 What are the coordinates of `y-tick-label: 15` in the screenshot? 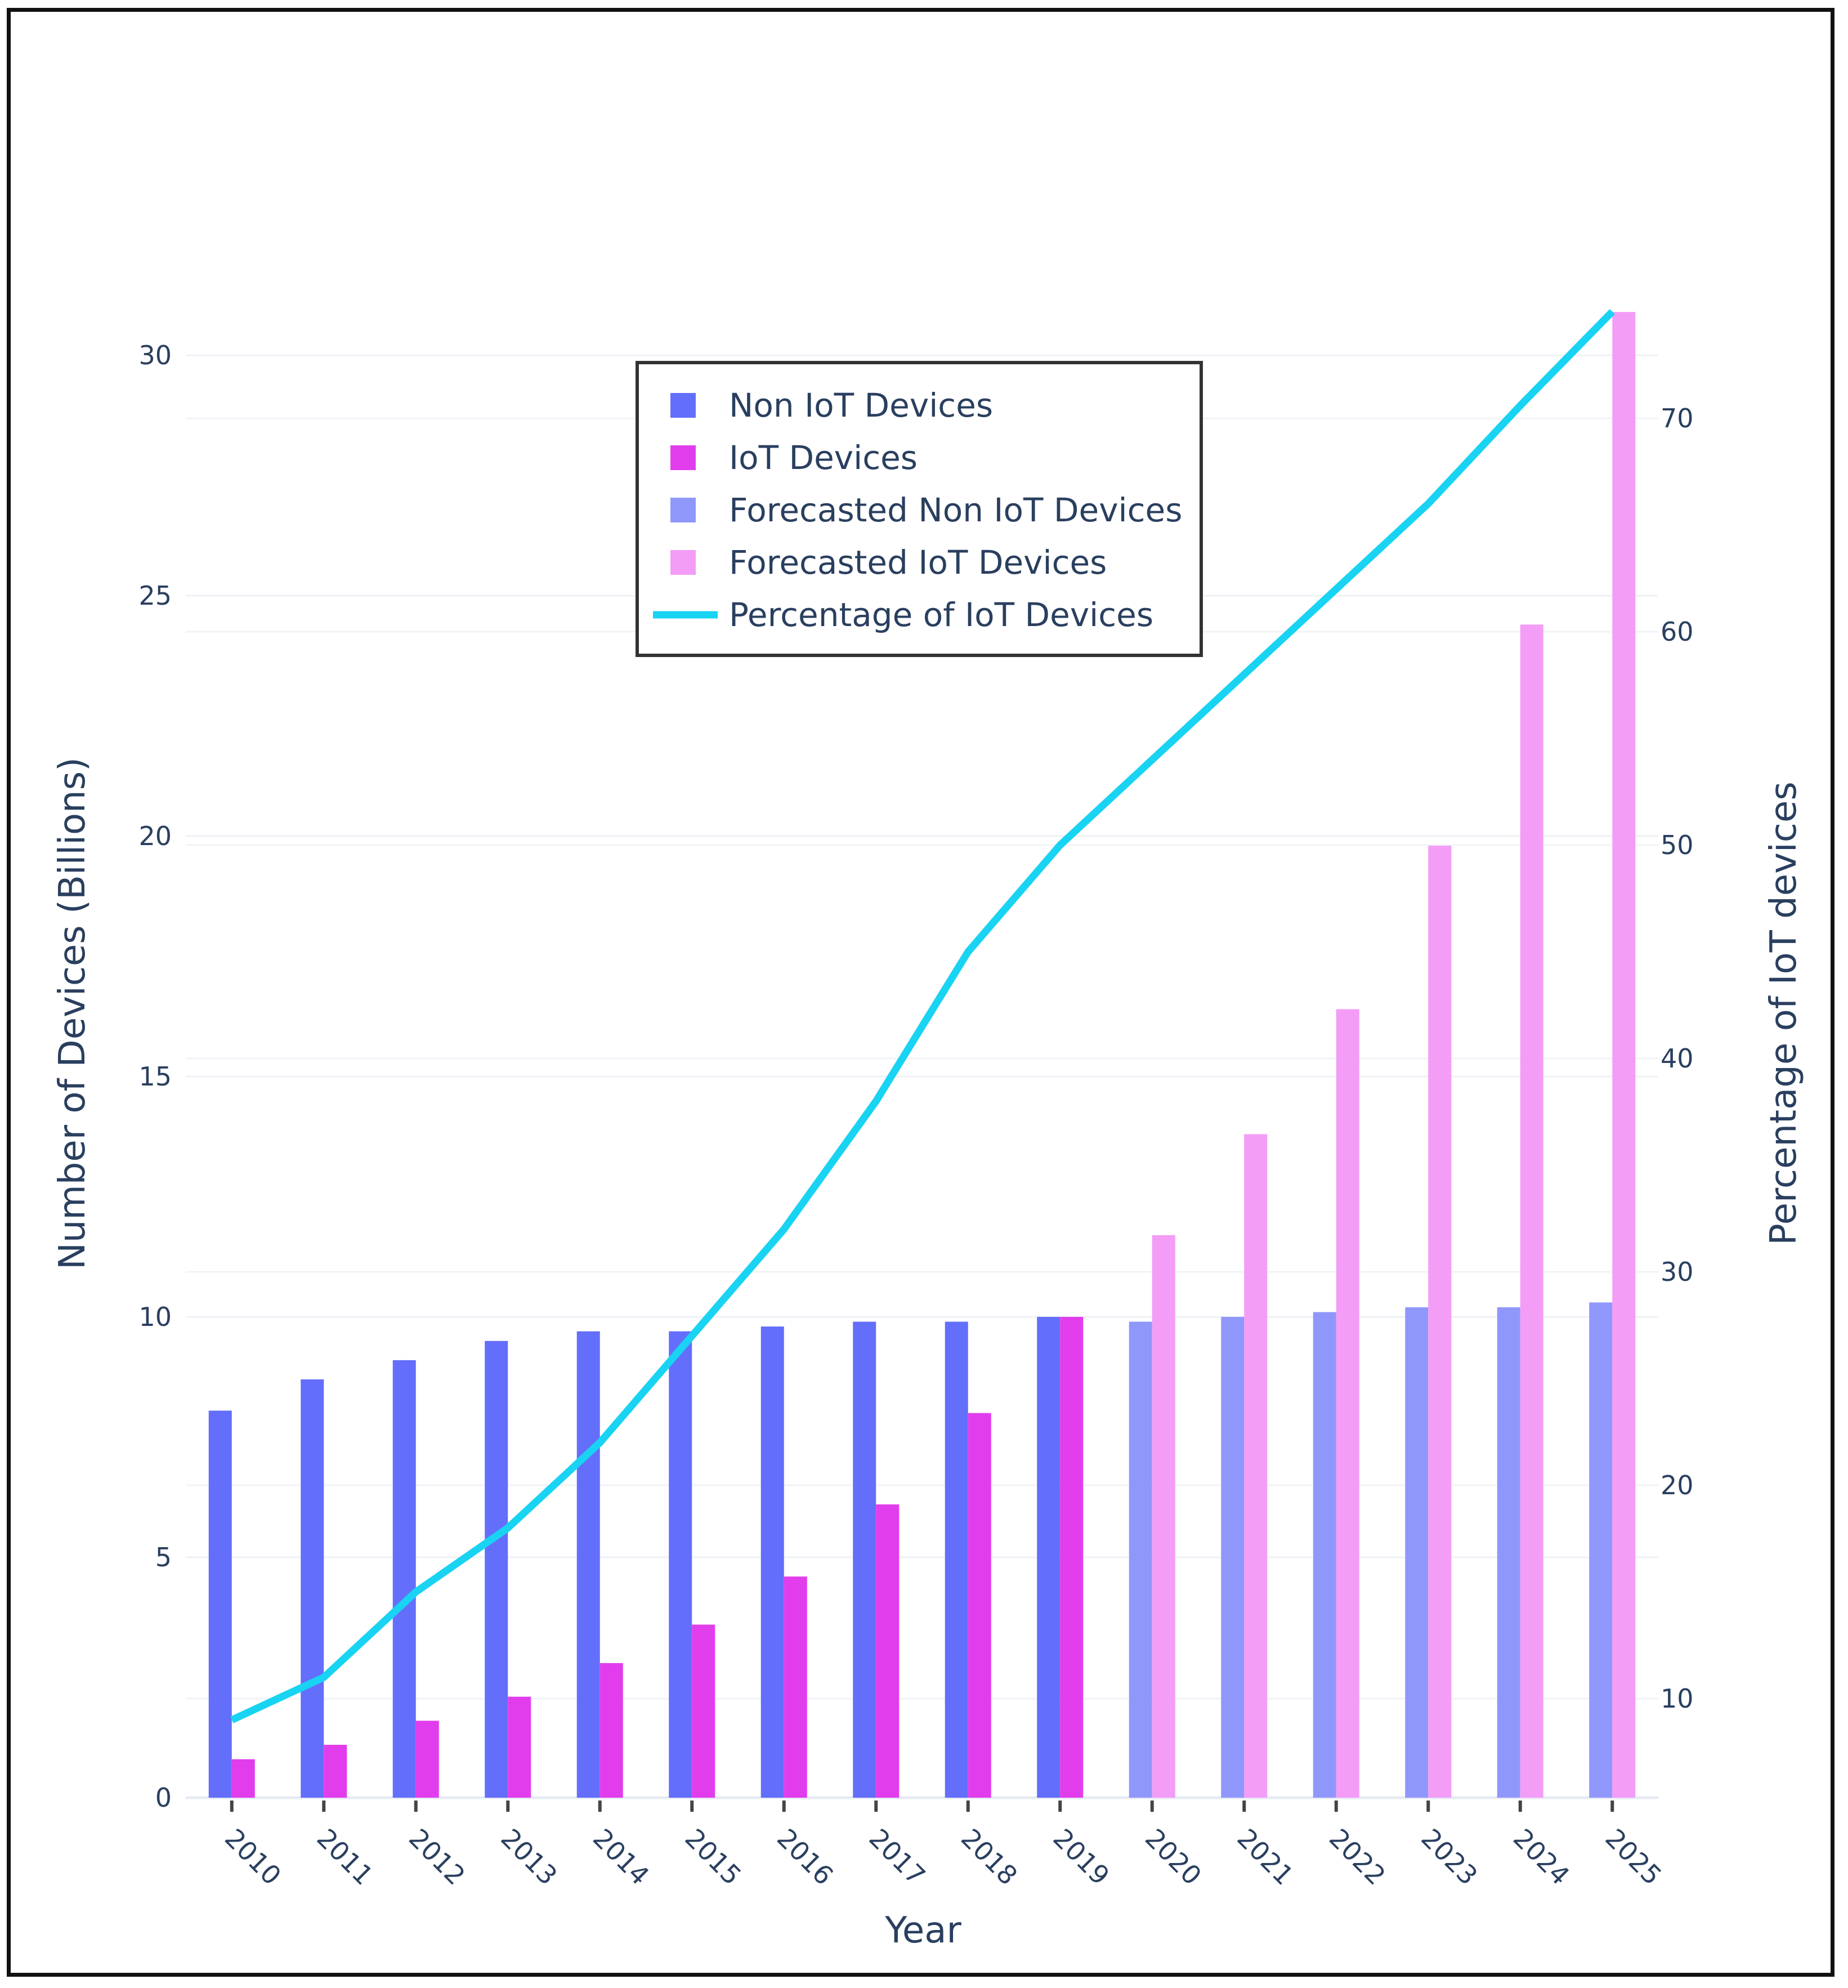 It's located at (155, 1077).